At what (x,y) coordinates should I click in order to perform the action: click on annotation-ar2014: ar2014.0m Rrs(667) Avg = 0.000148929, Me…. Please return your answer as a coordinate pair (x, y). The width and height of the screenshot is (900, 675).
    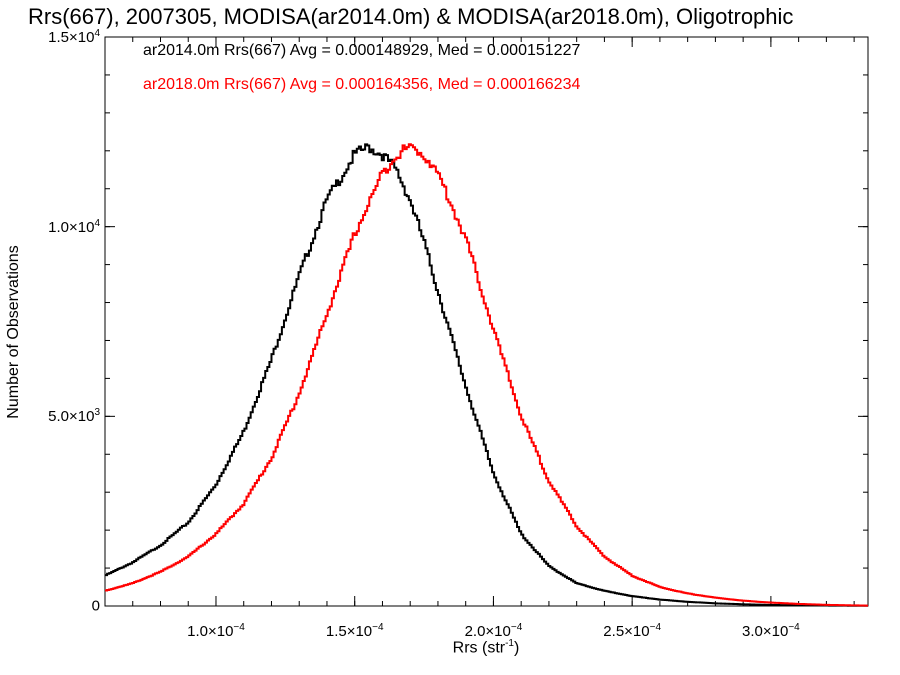
    Looking at the image, I should click on (362, 50).